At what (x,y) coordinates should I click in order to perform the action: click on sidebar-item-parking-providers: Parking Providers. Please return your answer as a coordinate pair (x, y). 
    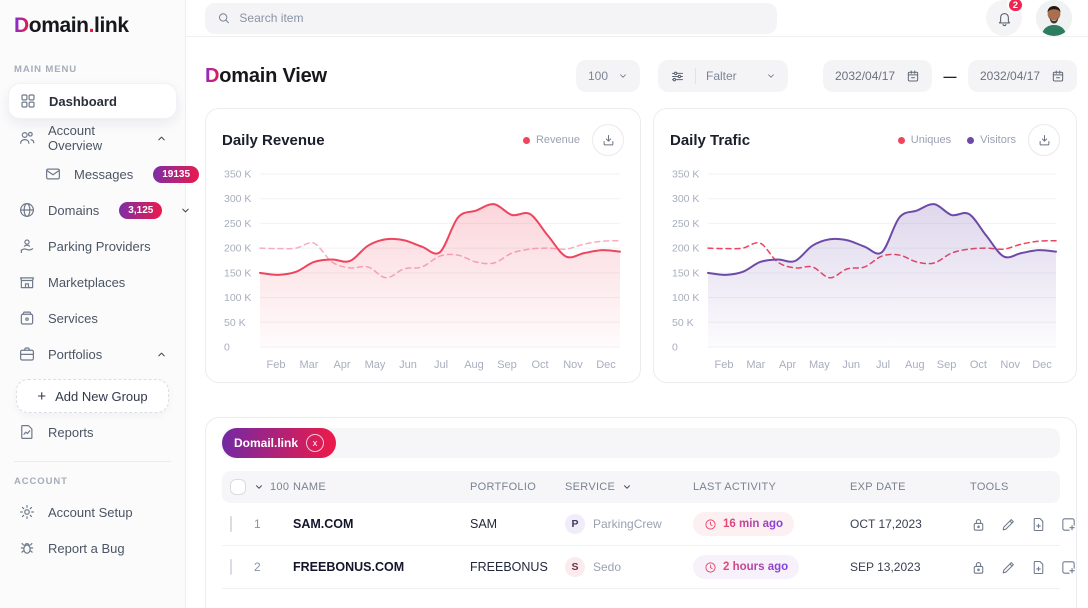
    Looking at the image, I should click on (92, 246).